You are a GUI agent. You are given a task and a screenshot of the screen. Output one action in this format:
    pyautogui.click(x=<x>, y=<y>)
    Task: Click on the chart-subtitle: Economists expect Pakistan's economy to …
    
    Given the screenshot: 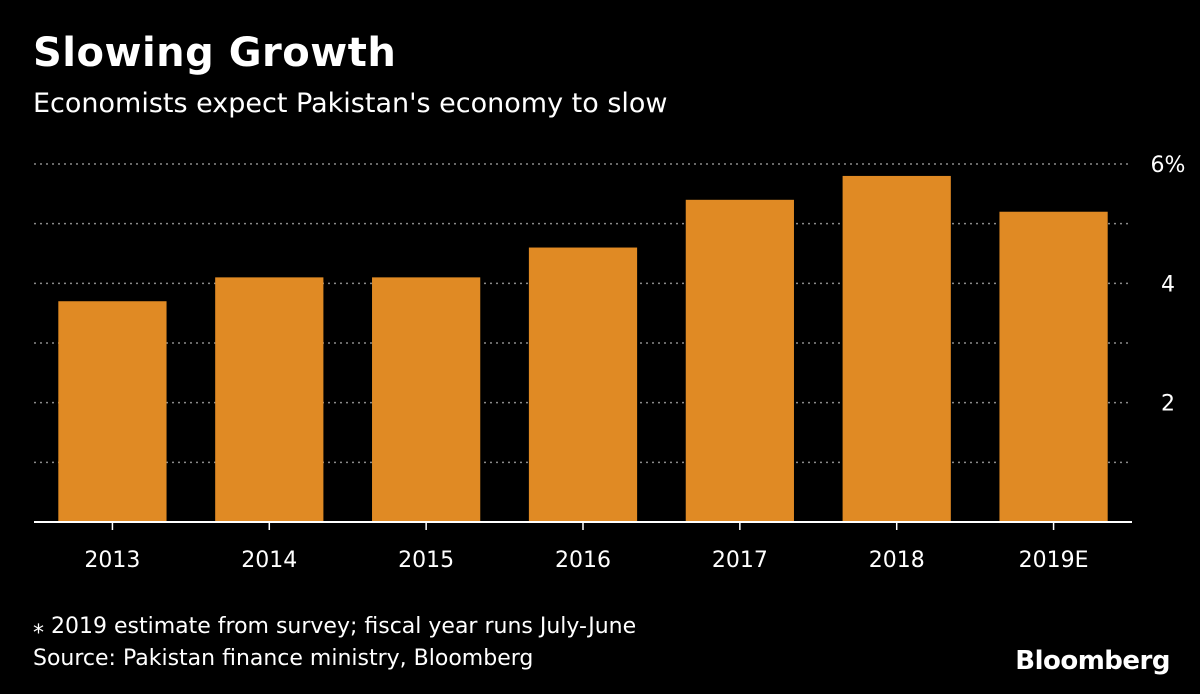 What is the action you would take?
    pyautogui.click(x=350, y=103)
    